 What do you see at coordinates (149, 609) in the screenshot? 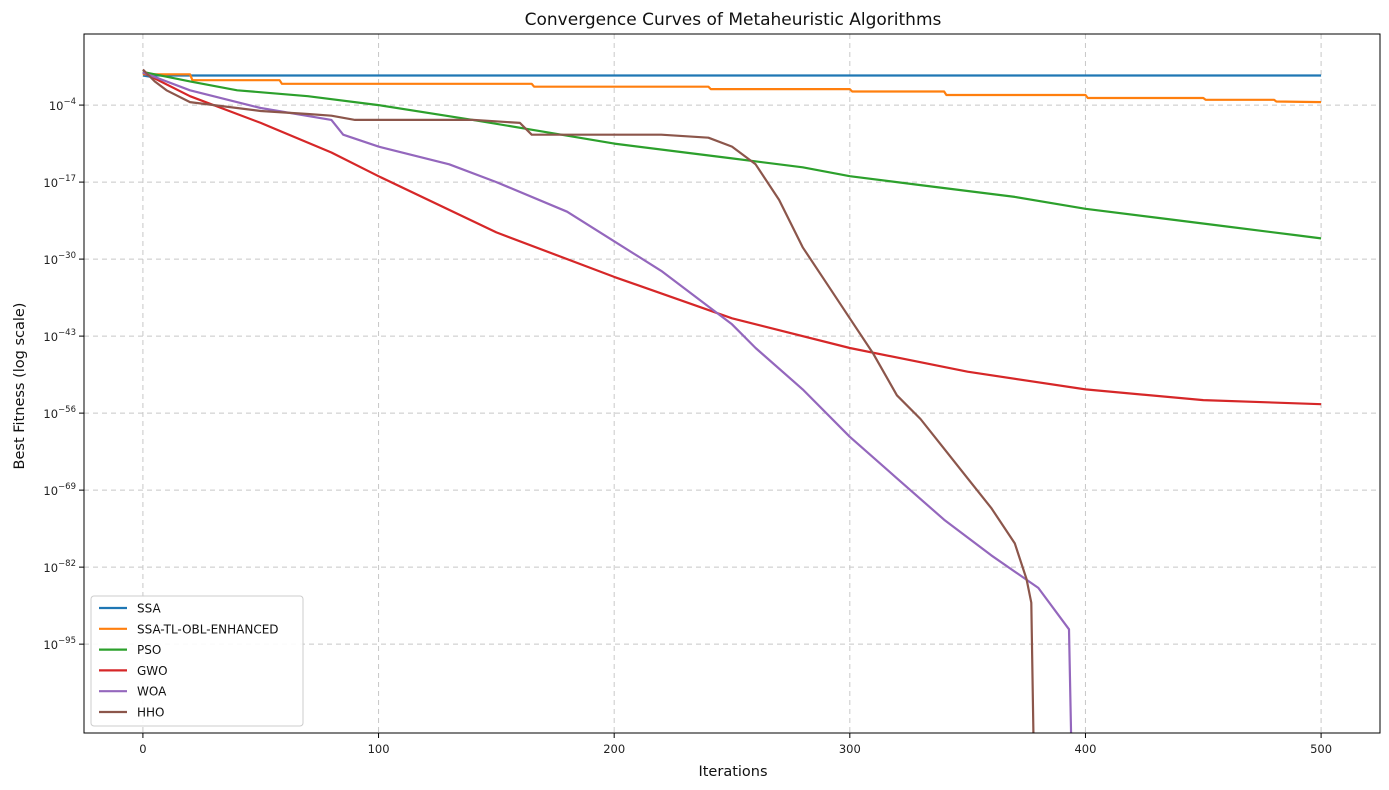
I see `legend-label: SSA` at bounding box center [149, 609].